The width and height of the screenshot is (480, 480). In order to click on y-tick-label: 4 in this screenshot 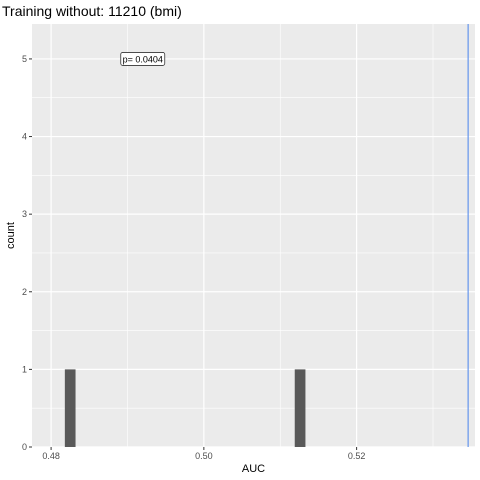, I will do `click(24, 137)`.